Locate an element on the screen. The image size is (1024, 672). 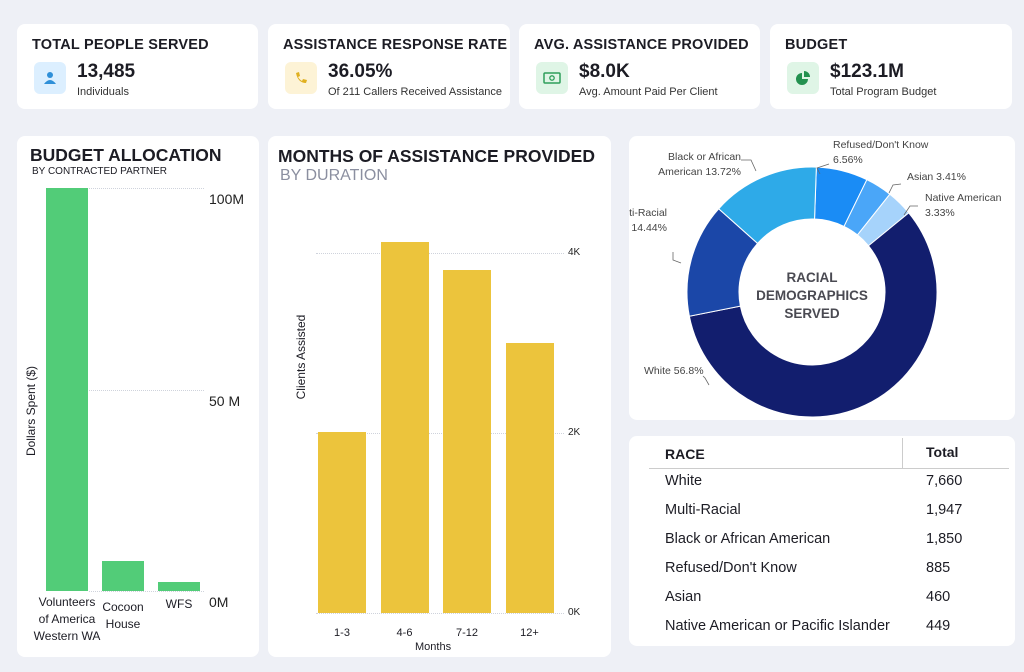
label-line: Volunteers is located at coordinates (67, 602).